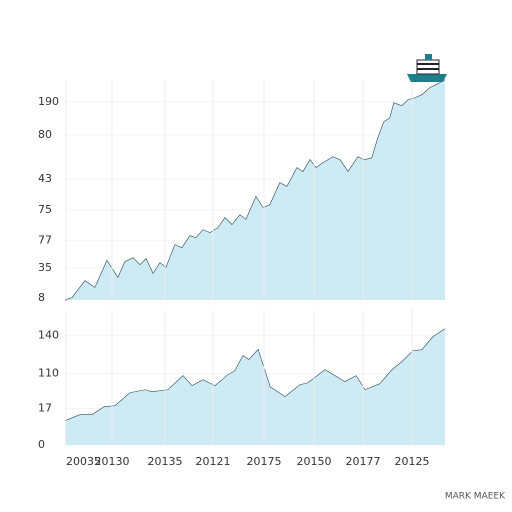 The height and width of the screenshot is (512, 512). What do you see at coordinates (165, 461) in the screenshot?
I see `x-tick-label: 20135` at bounding box center [165, 461].